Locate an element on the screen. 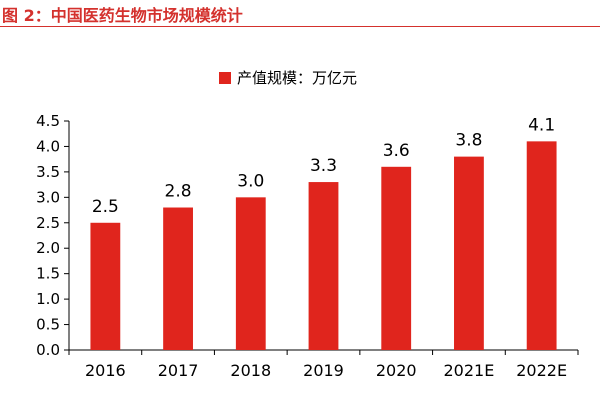 The width and height of the screenshot is (600, 400). x-category-label: 2017 is located at coordinates (178, 370).